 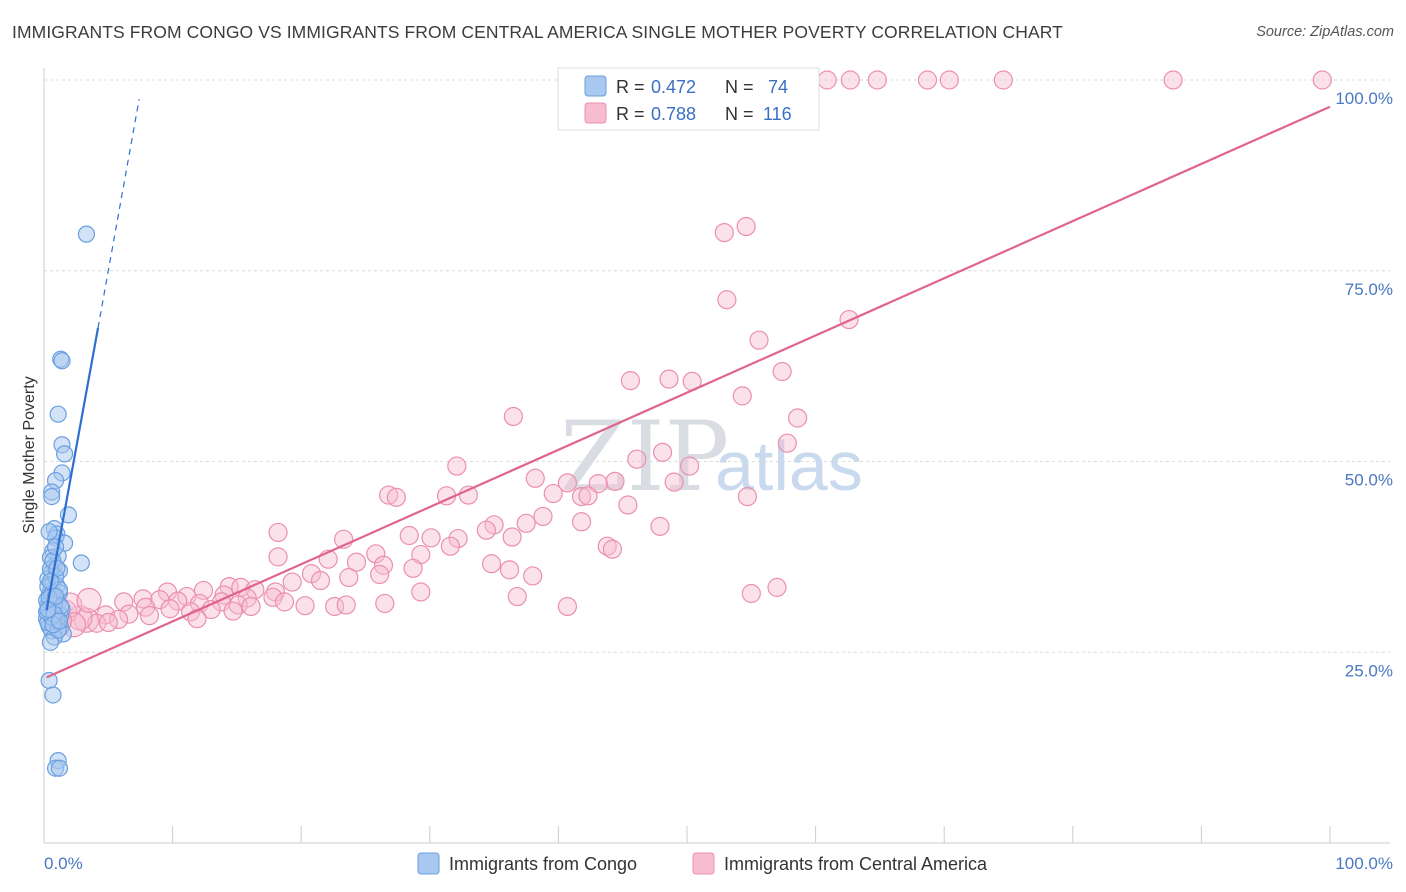 What do you see at coordinates (29, 454) in the screenshot?
I see `y-axis-label: Single Mother Poverty` at bounding box center [29, 454].